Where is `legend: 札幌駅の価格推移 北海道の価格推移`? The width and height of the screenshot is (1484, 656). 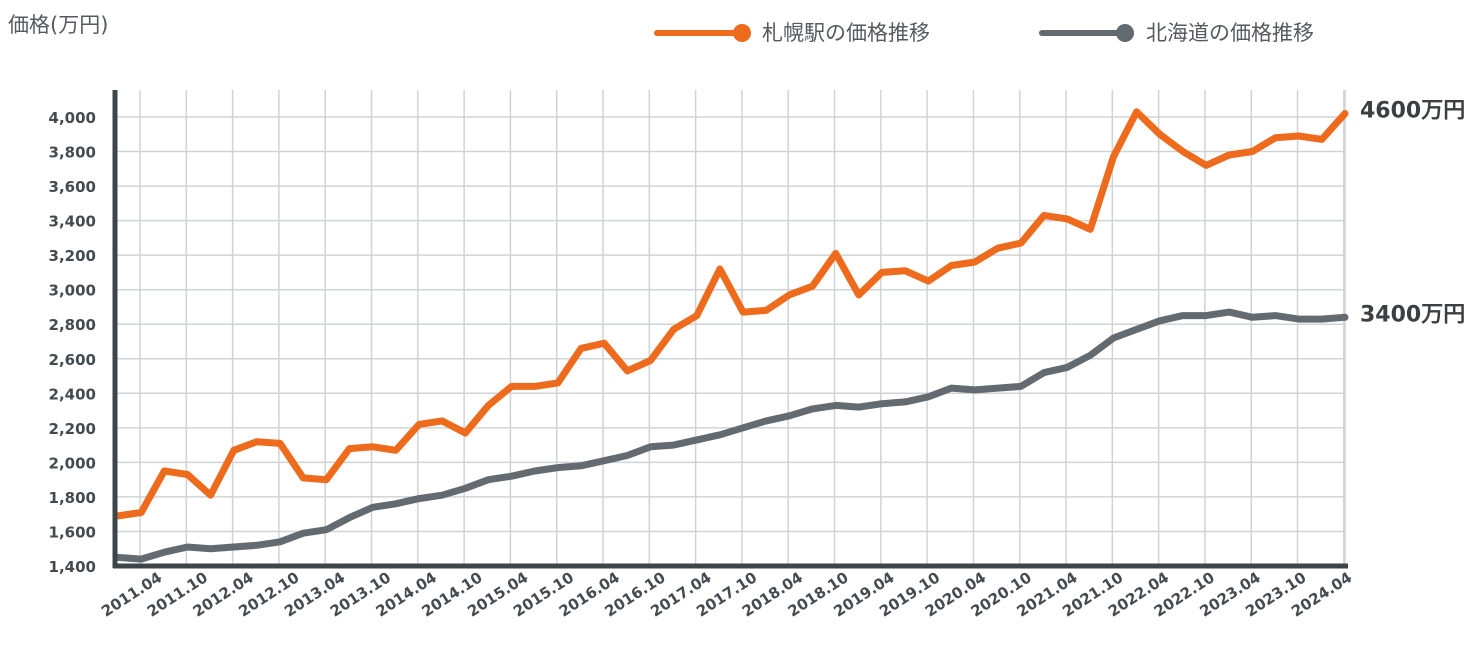 legend: 札幌駅の価格推移 北海道の価格推移 is located at coordinates (984, 33).